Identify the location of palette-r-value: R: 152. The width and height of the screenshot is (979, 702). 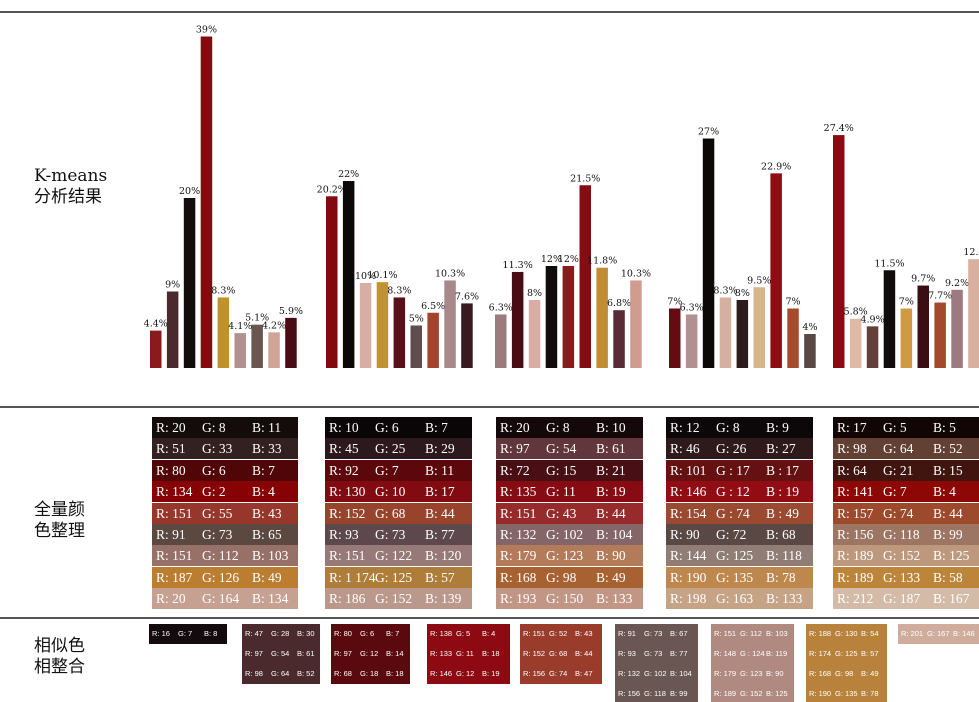
(347, 513).